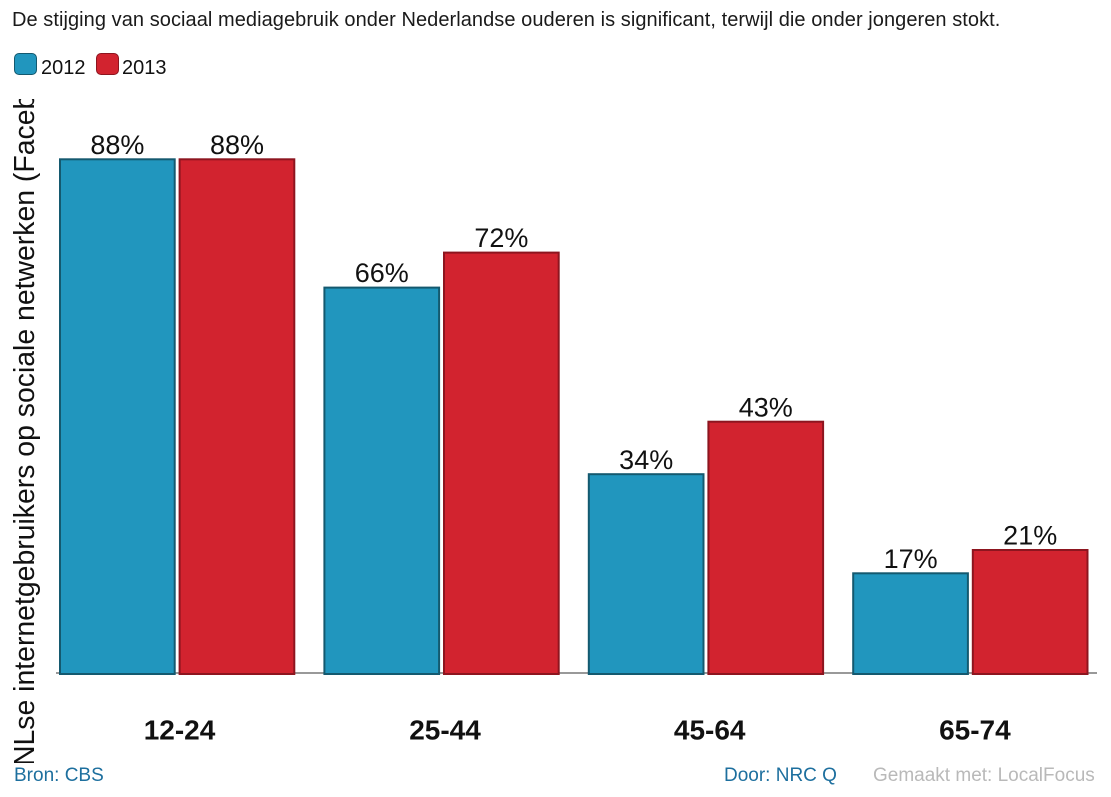 Image resolution: width=1111 pixels, height=797 pixels. Describe the element at coordinates (445, 730) in the screenshot. I see `svg-text: 25-44` at that location.